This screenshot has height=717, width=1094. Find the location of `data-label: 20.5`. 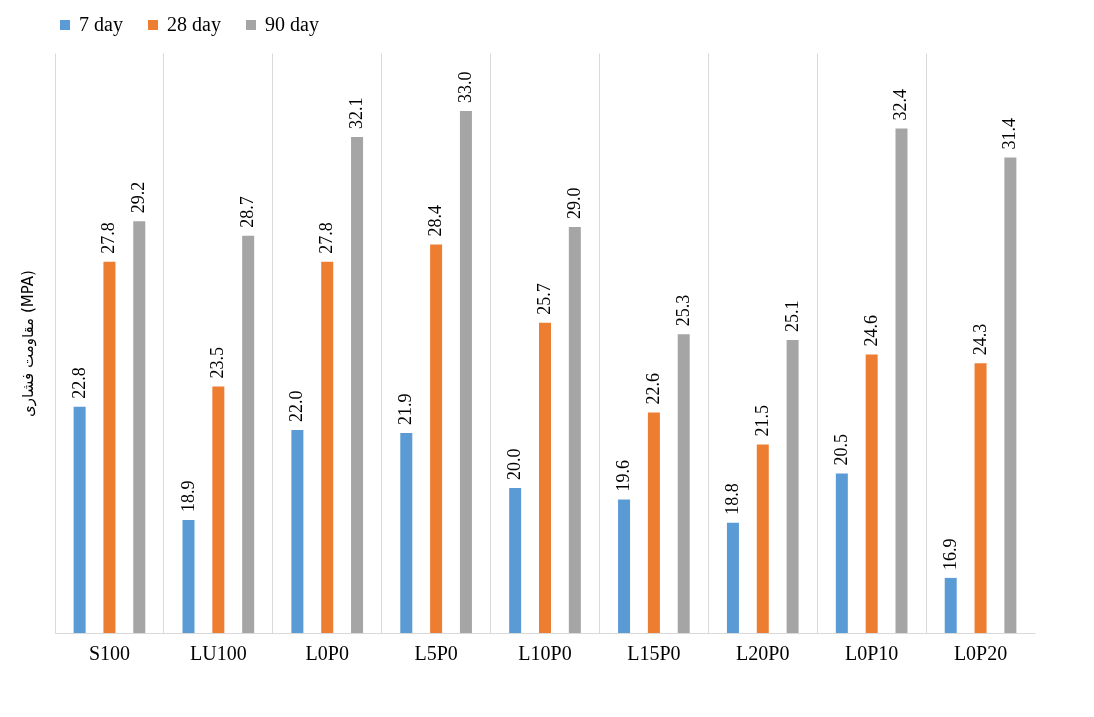

data-label: 20.5 is located at coordinates (840, 450).